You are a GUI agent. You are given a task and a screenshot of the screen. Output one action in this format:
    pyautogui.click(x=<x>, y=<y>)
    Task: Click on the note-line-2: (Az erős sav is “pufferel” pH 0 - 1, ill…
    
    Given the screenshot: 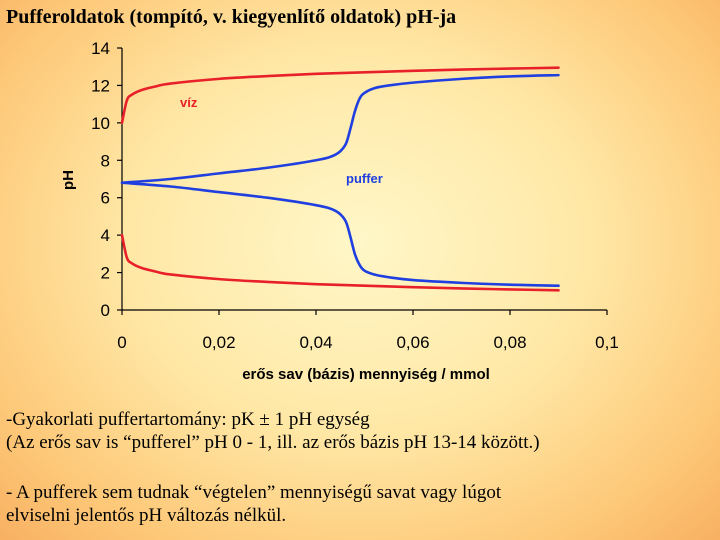 What is the action you would take?
    pyautogui.click(x=273, y=442)
    